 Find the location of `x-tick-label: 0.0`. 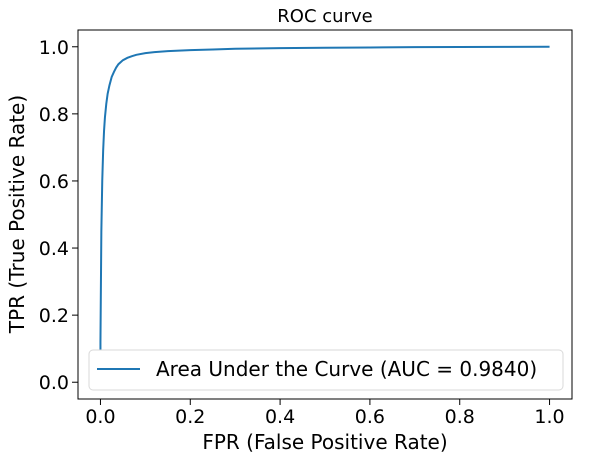

x-tick-label: 0.0 is located at coordinates (100, 417).